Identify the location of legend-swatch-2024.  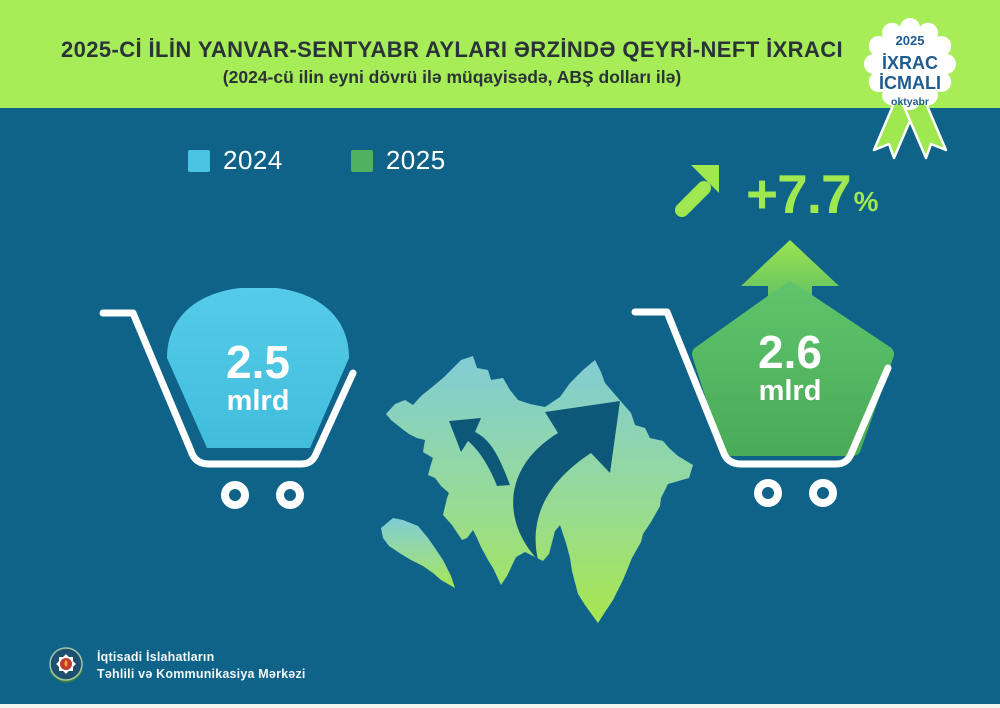
(199, 160).